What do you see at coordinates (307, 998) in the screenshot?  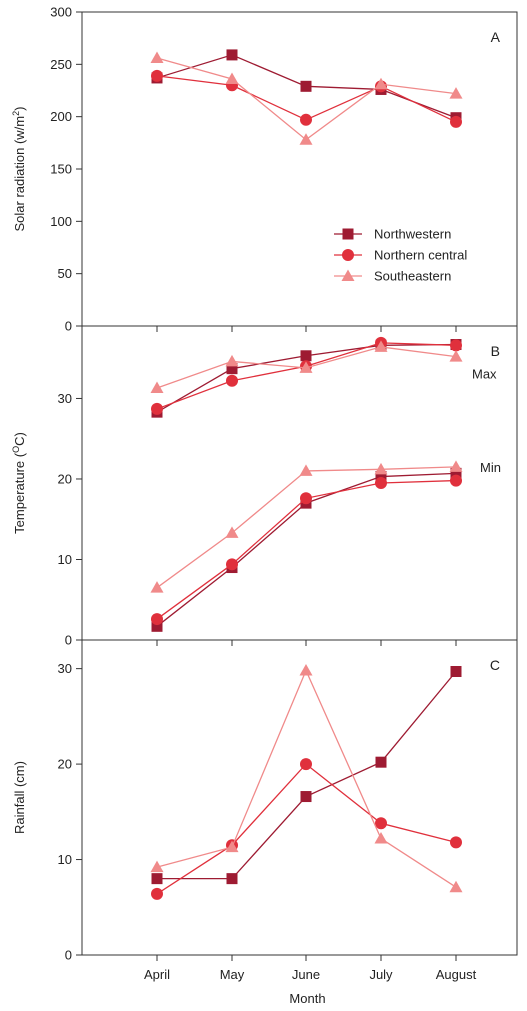 I see `x-axis-title: Month` at bounding box center [307, 998].